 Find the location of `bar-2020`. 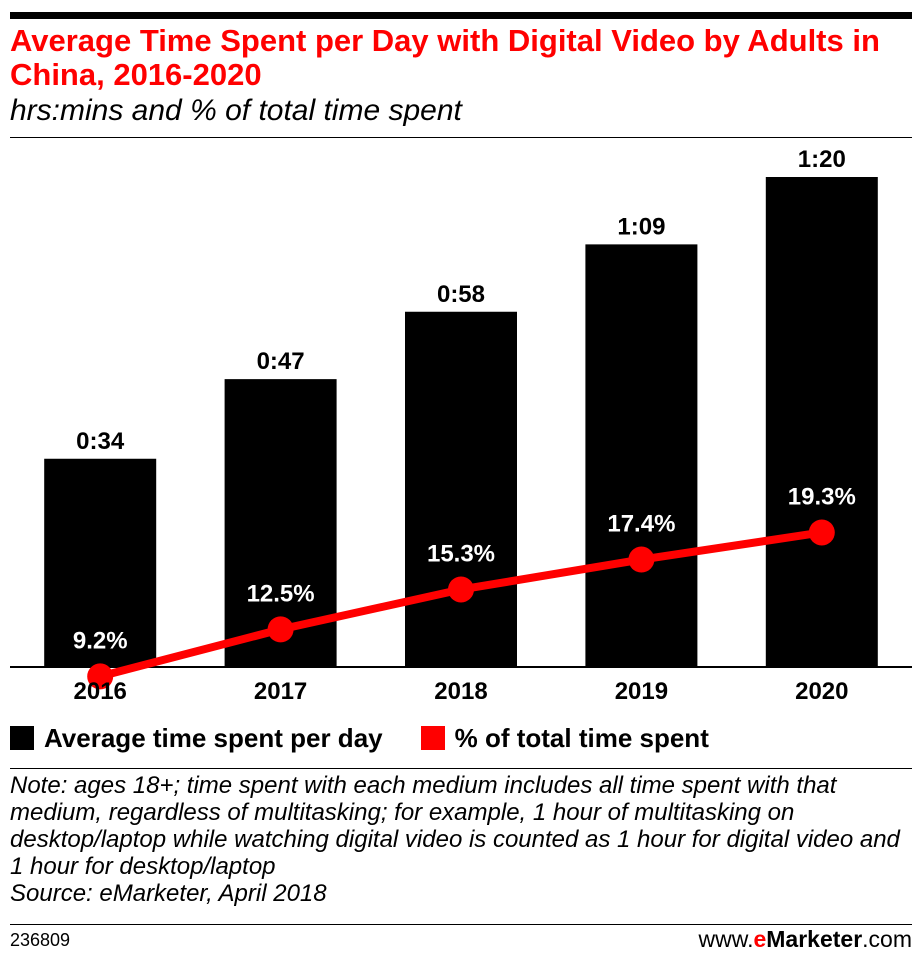

bar-2020 is located at coordinates (821, 422).